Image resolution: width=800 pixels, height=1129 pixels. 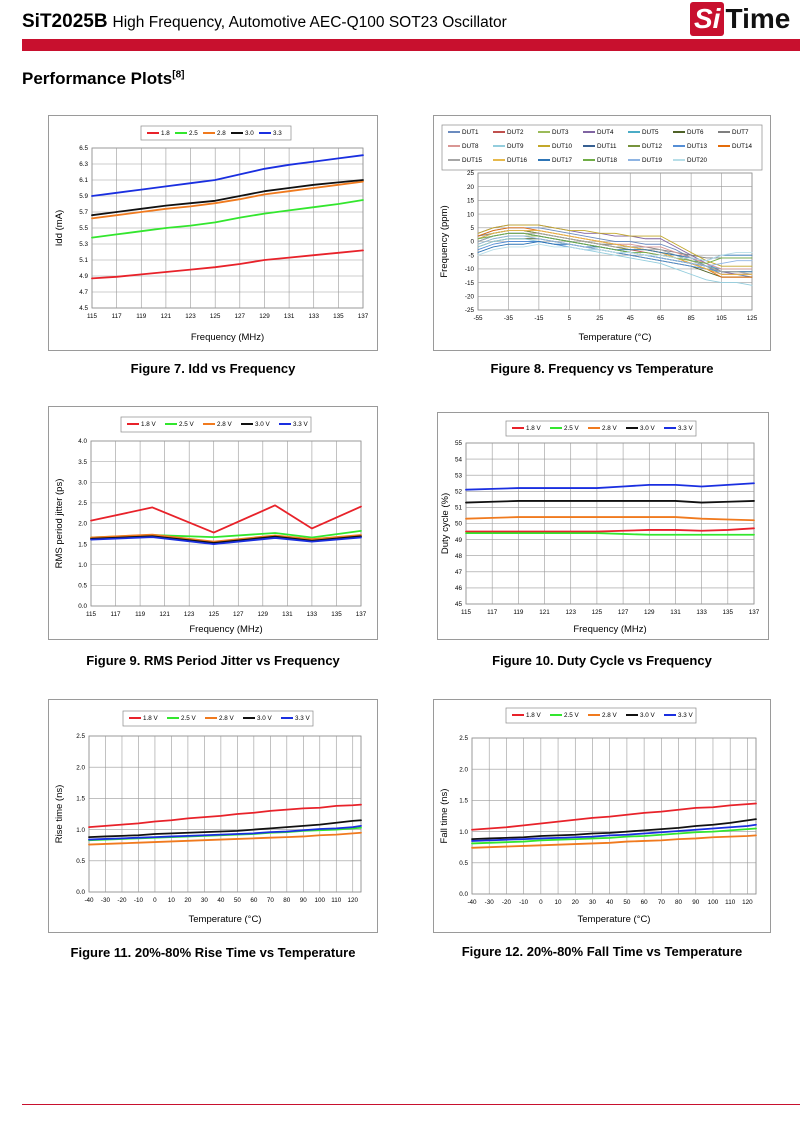 I want to click on fig11-xtick-label: 20, so click(x=188, y=900).